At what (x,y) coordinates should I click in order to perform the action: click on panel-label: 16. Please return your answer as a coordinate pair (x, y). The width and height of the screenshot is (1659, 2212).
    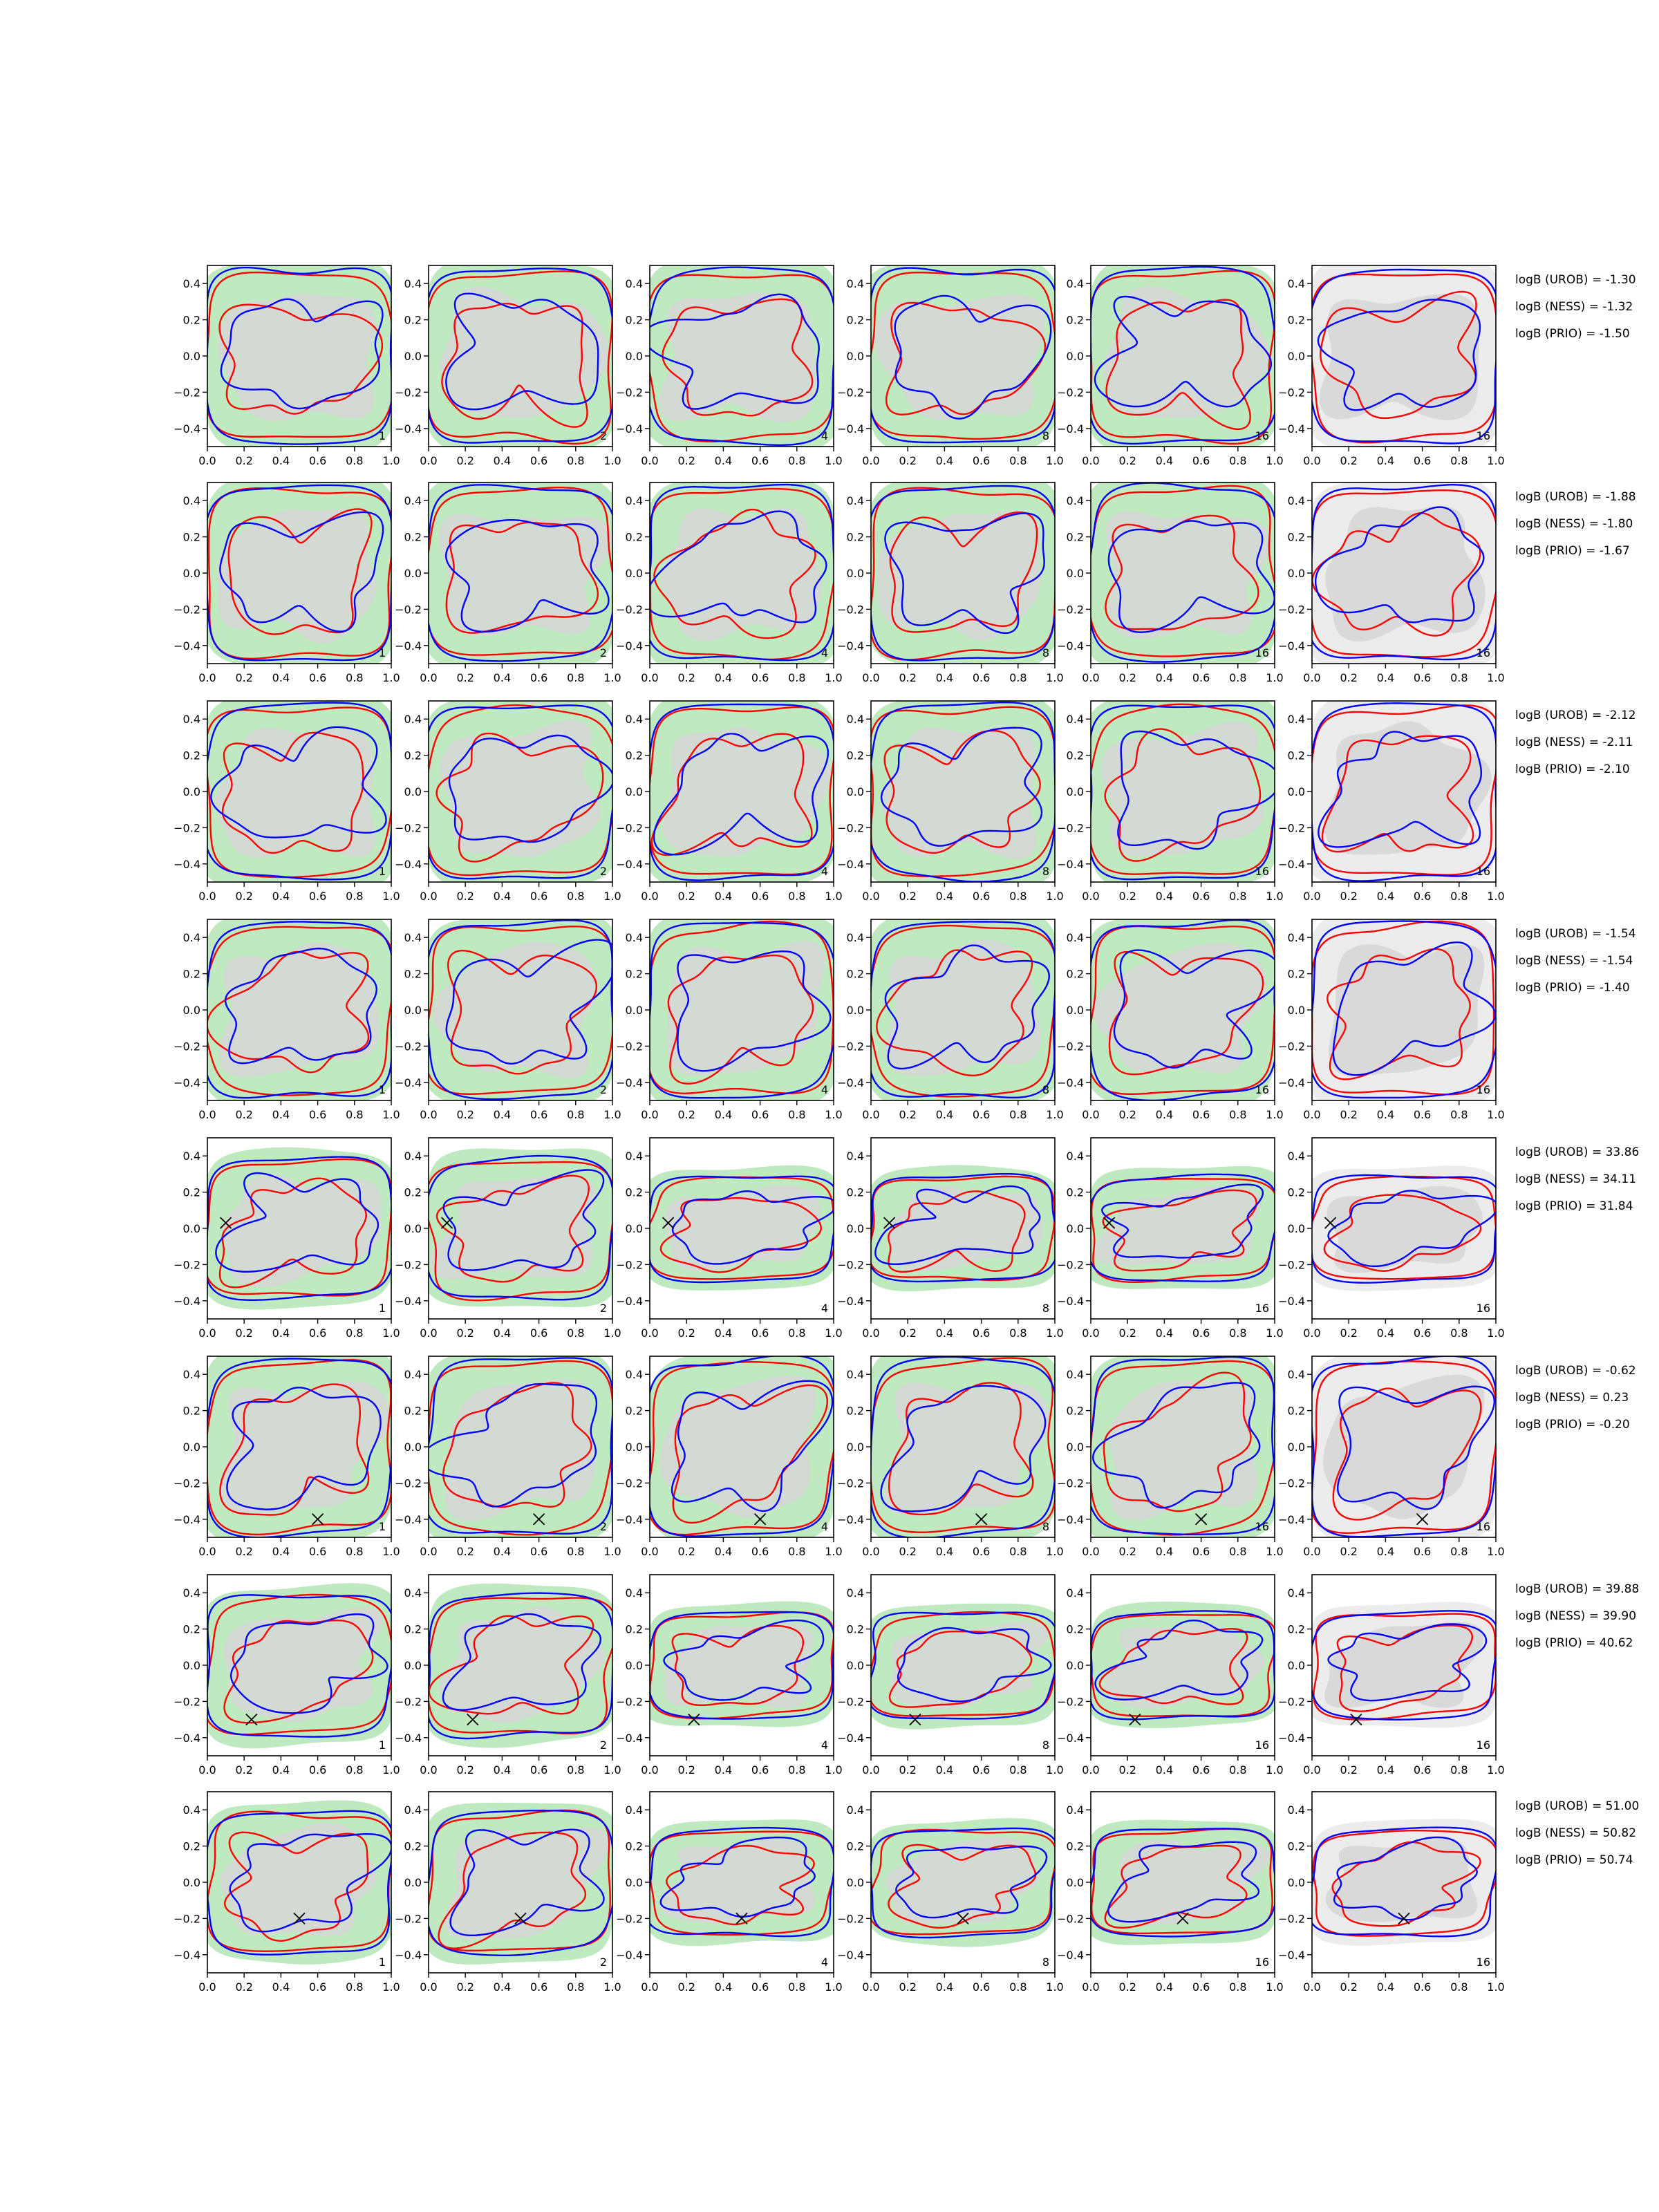
    Looking at the image, I should click on (1262, 1745).